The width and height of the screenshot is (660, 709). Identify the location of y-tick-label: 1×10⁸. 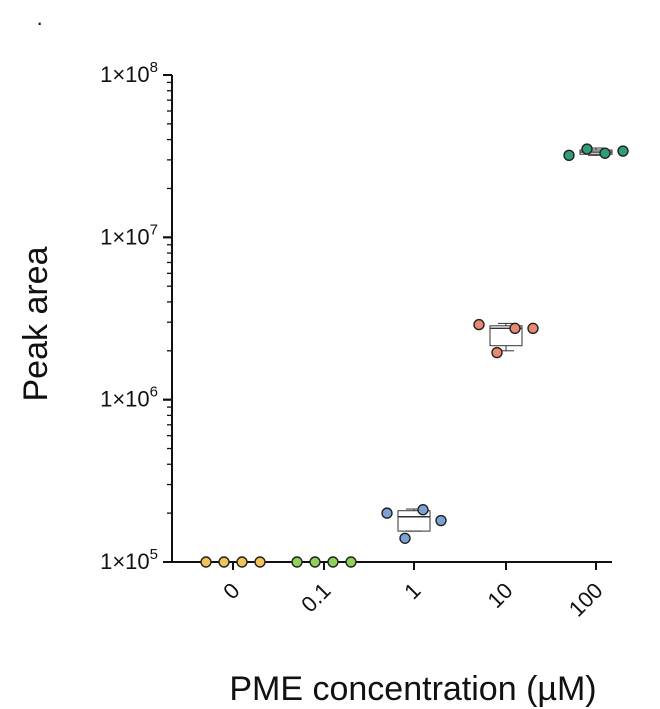
(129, 73).